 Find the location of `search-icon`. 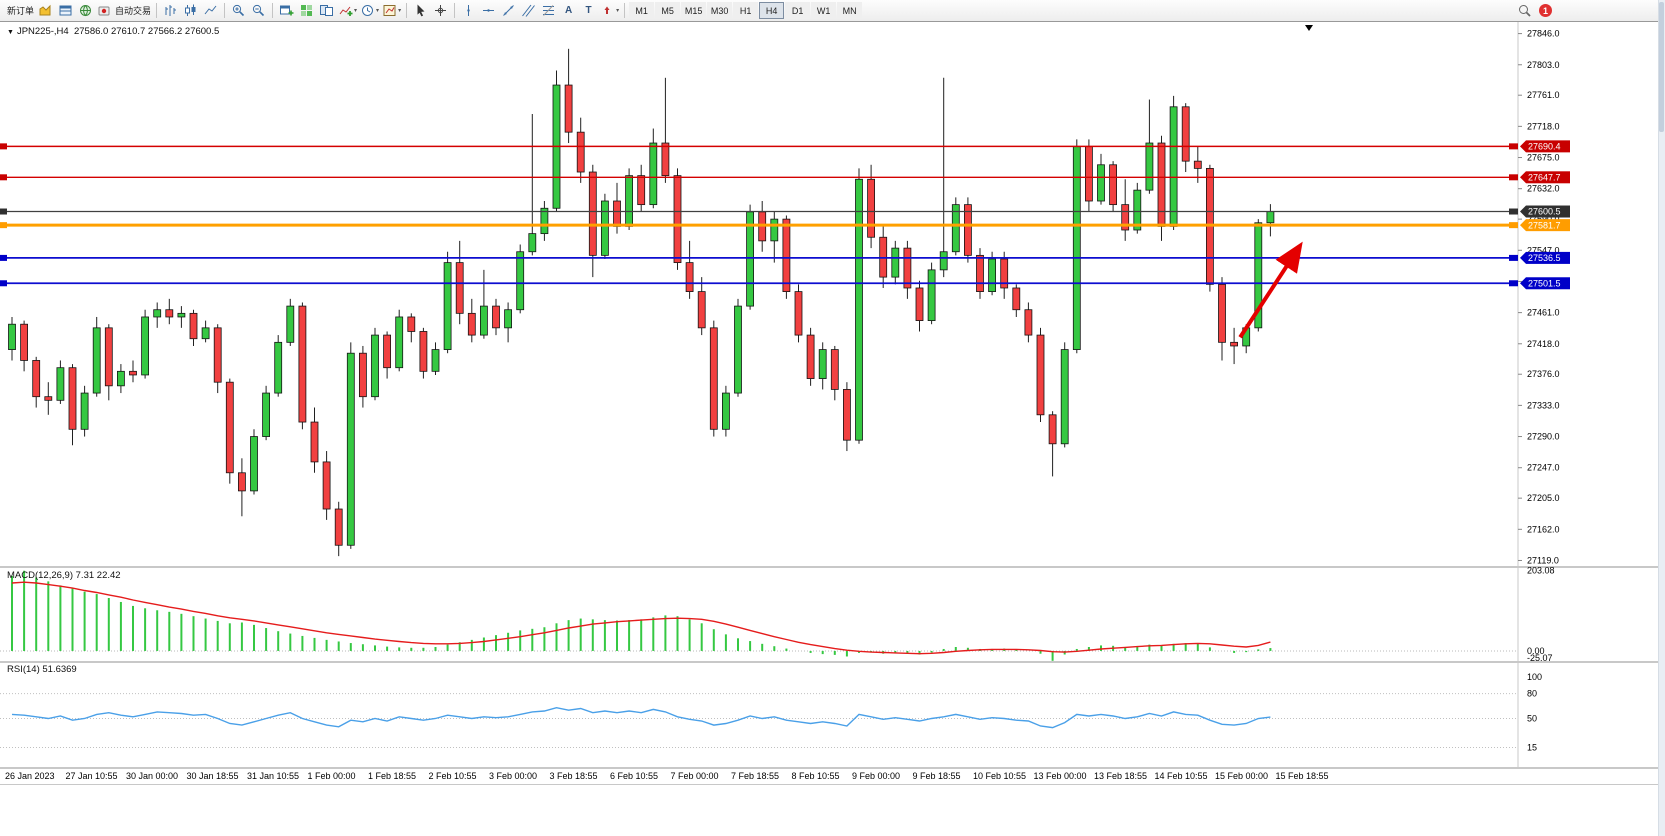

search-icon is located at coordinates (1525, 11).